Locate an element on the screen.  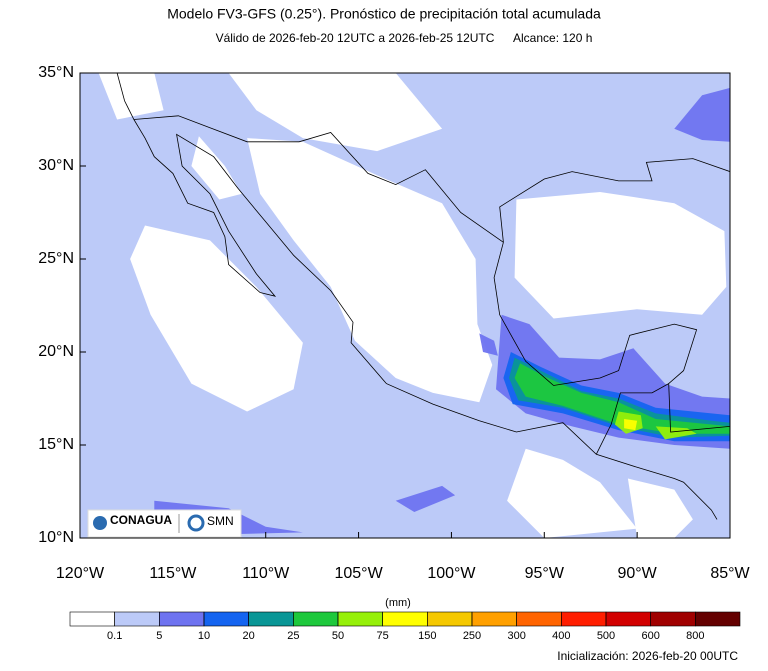
logo-box: CONAGUA SMN is located at coordinates (164, 523).